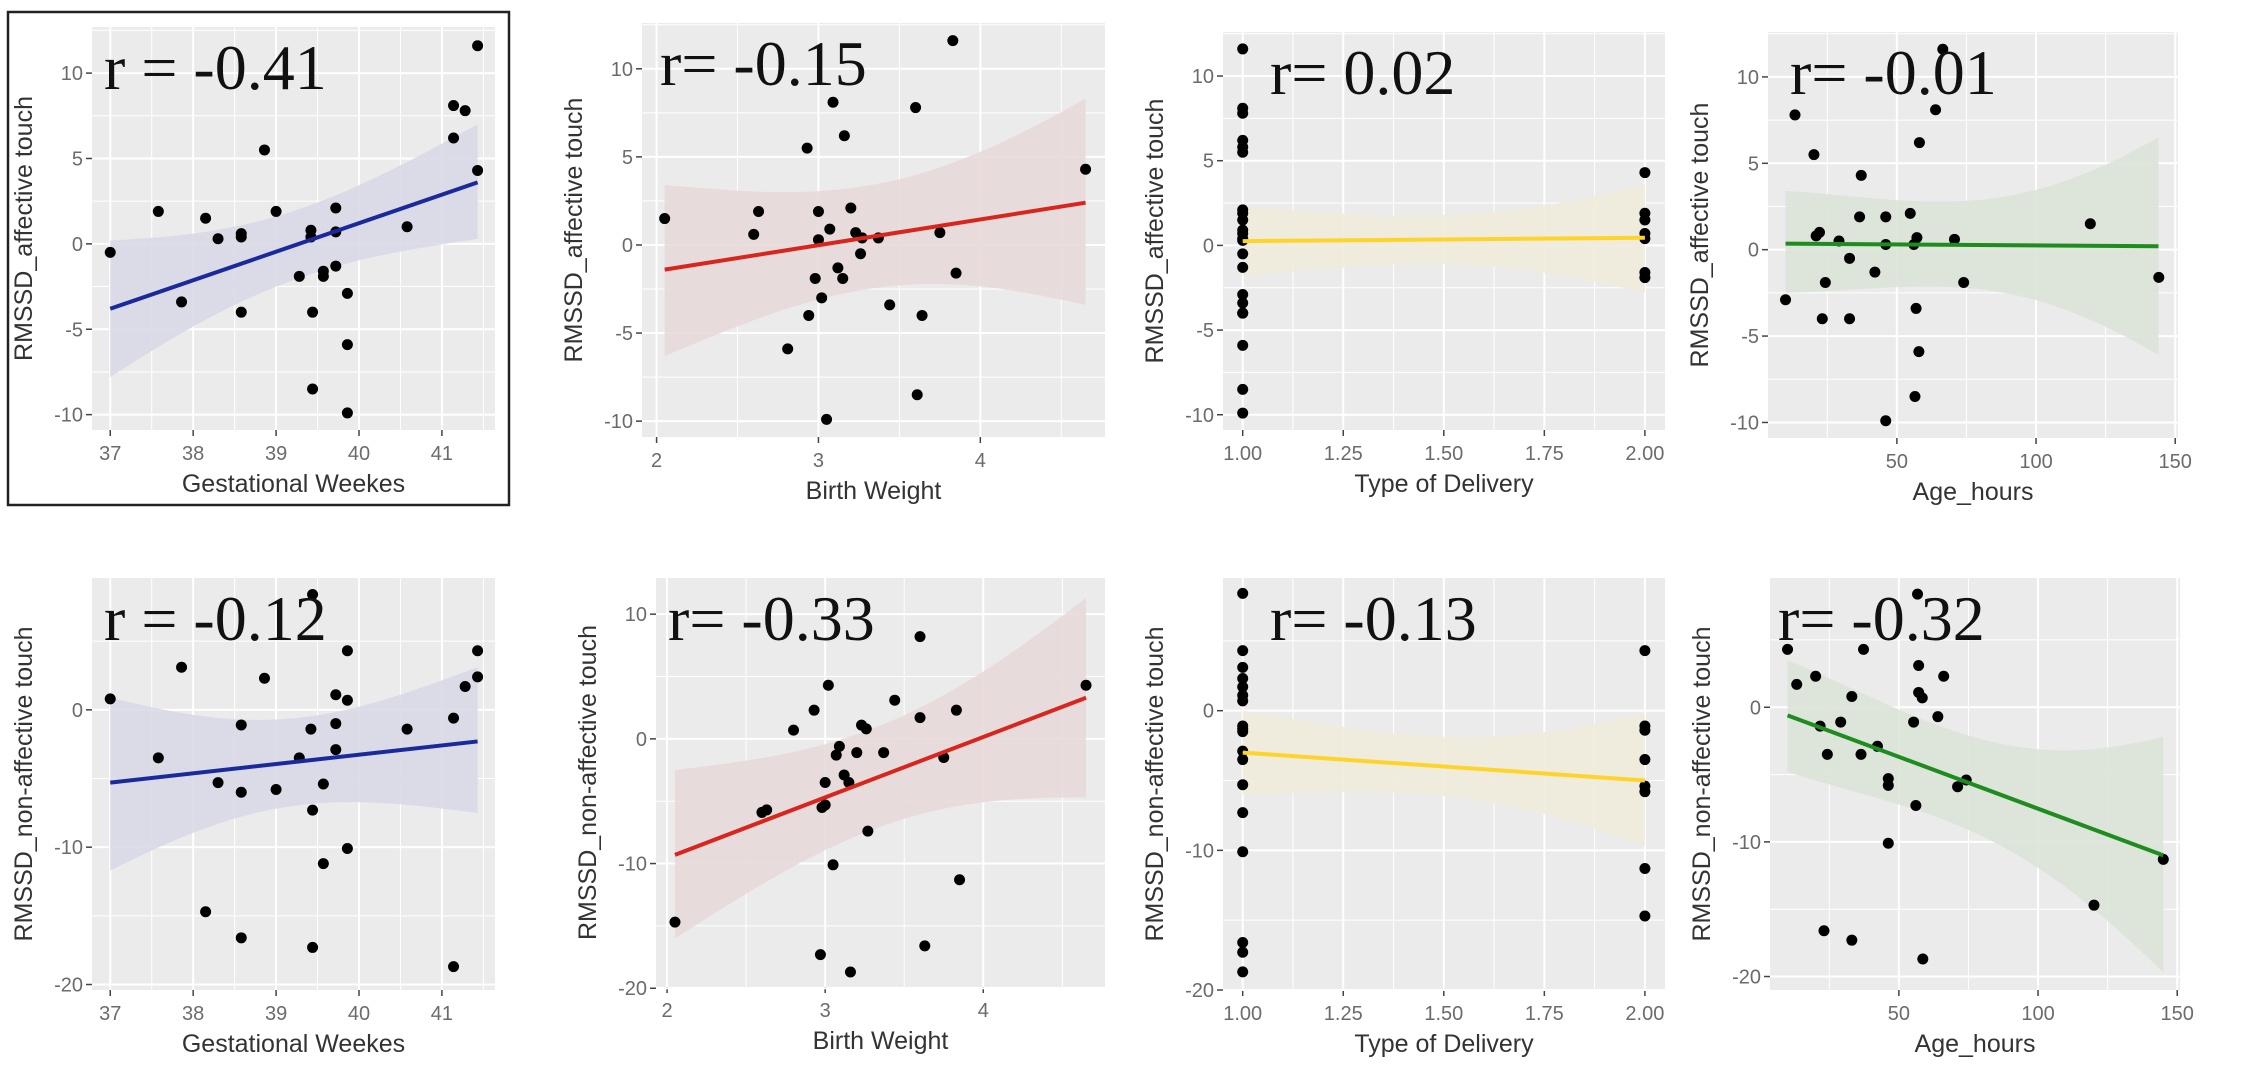  I want to click on correlation-label: r= -0.13, so click(1373, 618).